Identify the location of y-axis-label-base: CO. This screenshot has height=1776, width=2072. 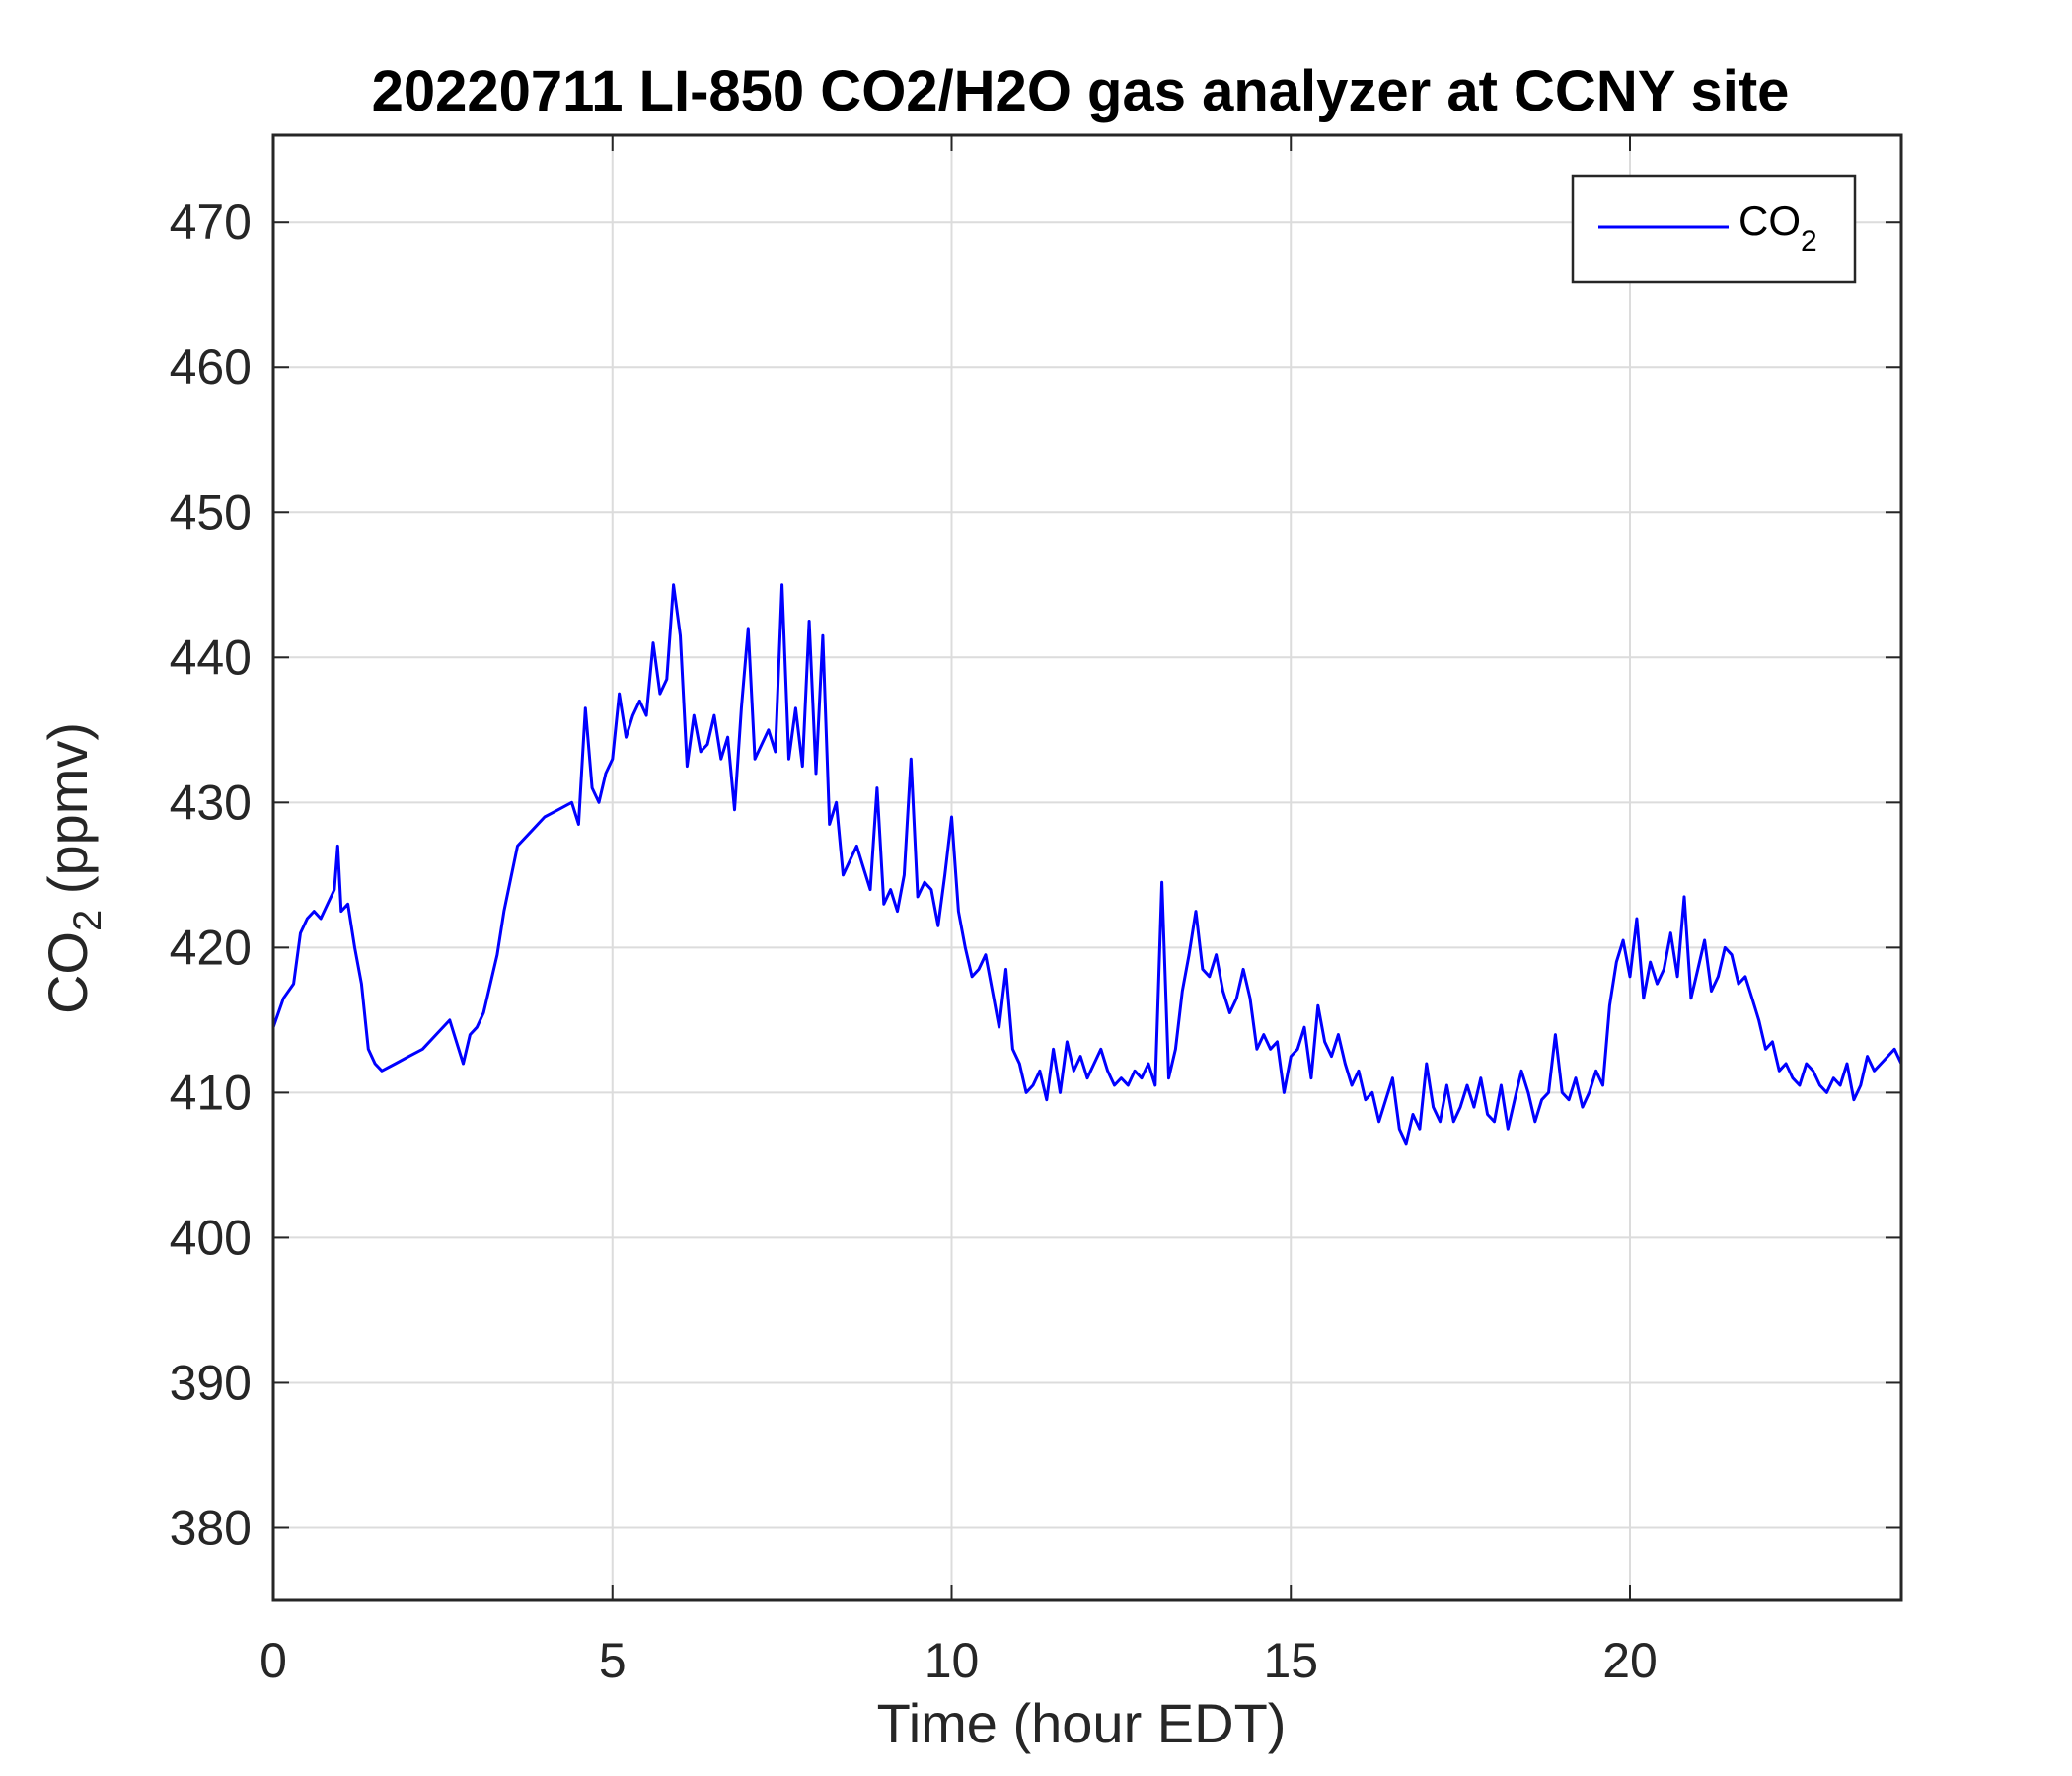
(68, 973).